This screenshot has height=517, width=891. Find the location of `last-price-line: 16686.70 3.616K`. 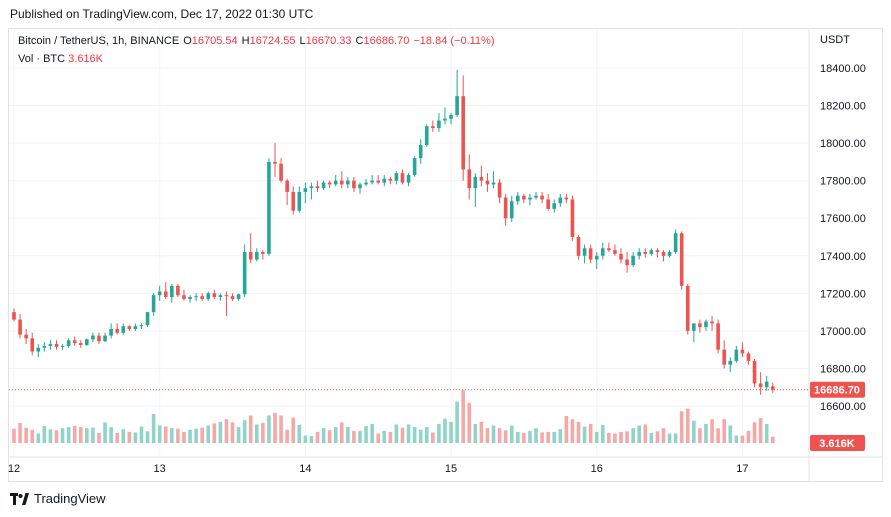

last-price-line: 16686.70 3.616K is located at coordinates (437, 416).